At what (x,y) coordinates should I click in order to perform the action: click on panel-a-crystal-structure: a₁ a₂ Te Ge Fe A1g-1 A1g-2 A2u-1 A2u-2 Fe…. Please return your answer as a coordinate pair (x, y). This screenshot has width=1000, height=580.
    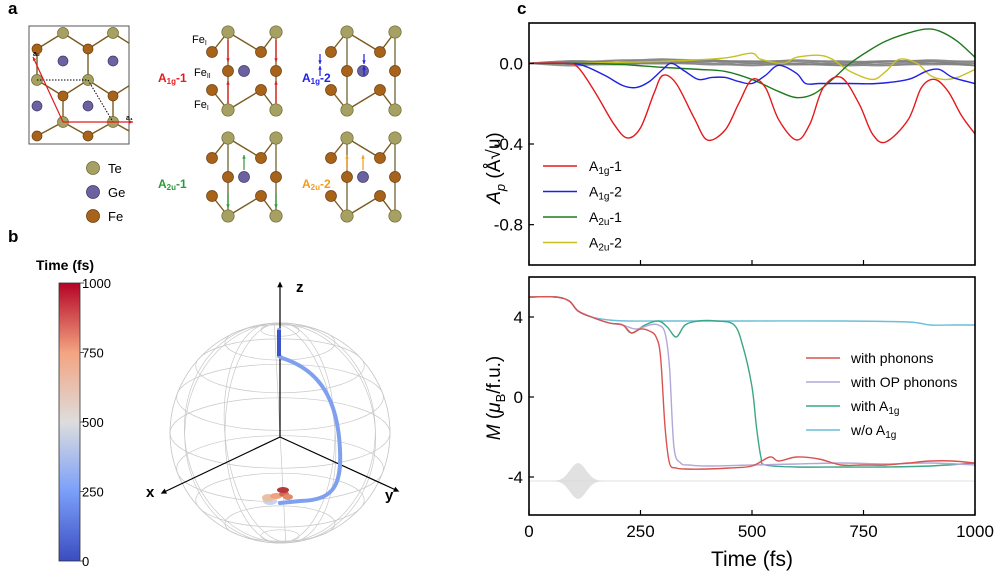
    Looking at the image, I should click on (215, 124).